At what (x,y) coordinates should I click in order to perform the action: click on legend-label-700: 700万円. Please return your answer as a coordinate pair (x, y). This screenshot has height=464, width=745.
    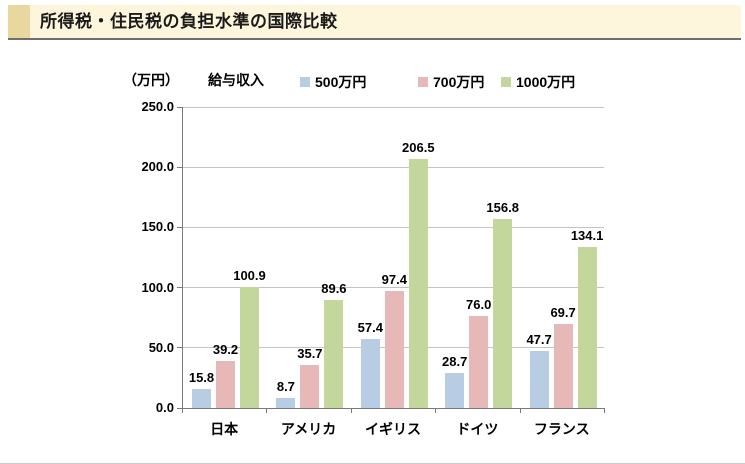
    Looking at the image, I should click on (459, 82).